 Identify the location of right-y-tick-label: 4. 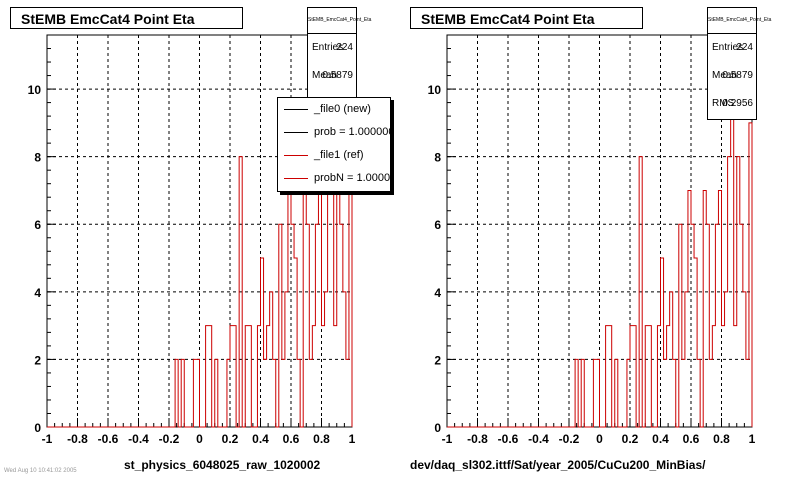
(437, 293).